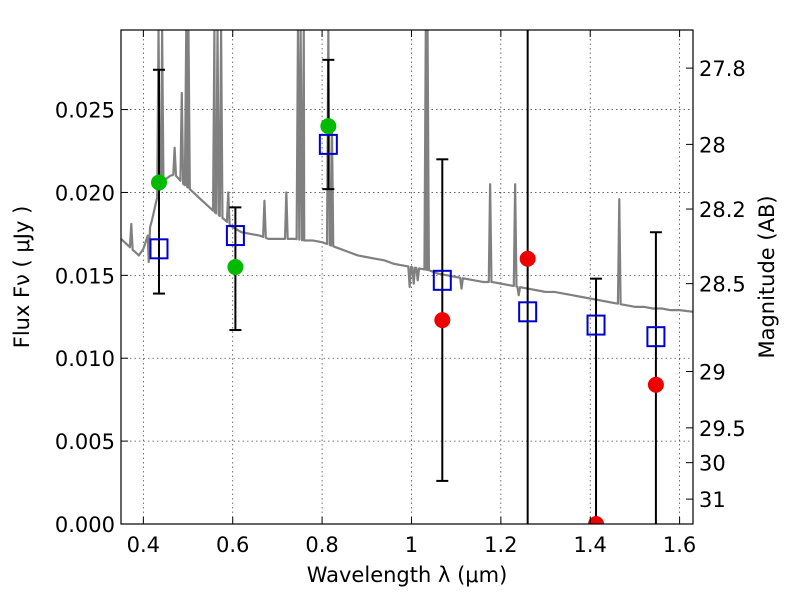  Describe the element at coordinates (722, 69) in the screenshot. I see `right-tick-label: 27.8` at that location.